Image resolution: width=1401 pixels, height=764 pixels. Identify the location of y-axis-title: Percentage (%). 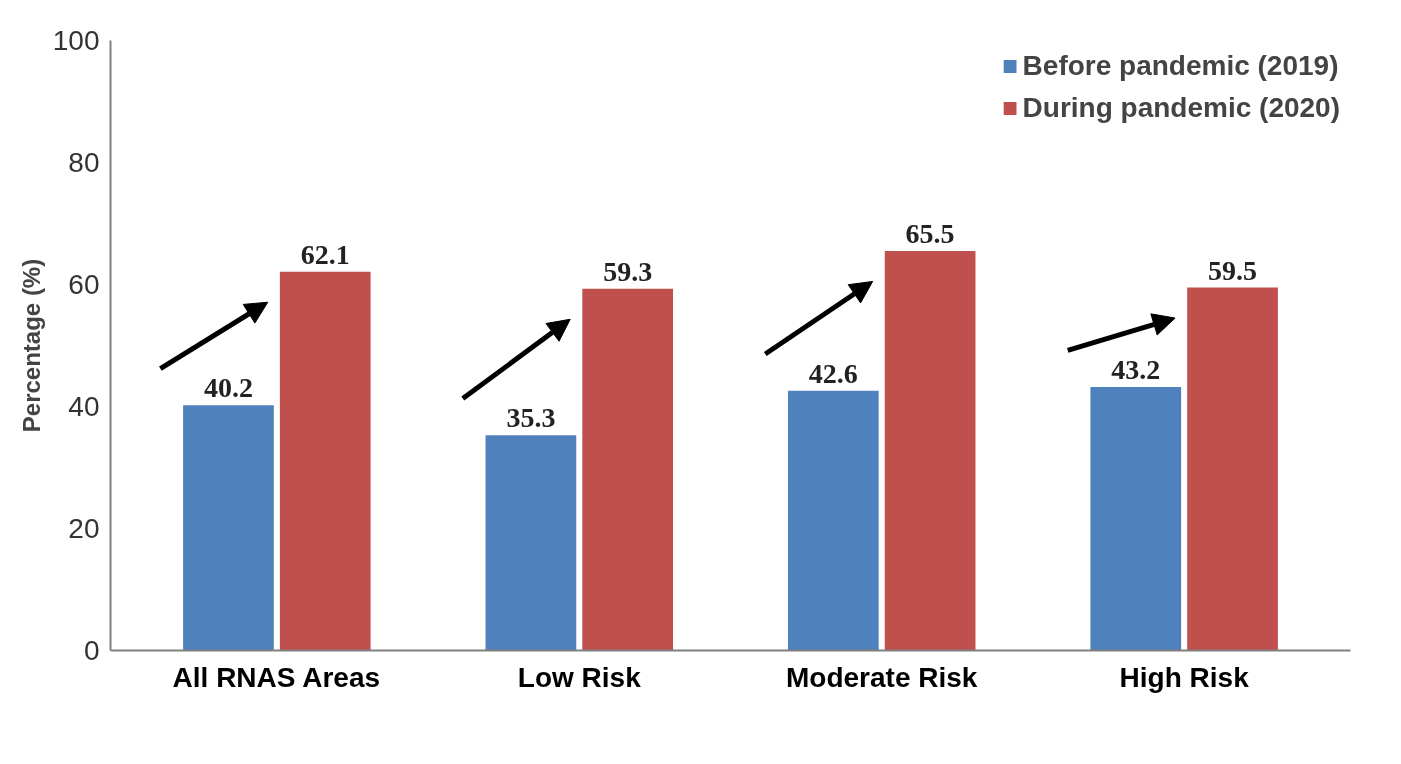
(31, 345).